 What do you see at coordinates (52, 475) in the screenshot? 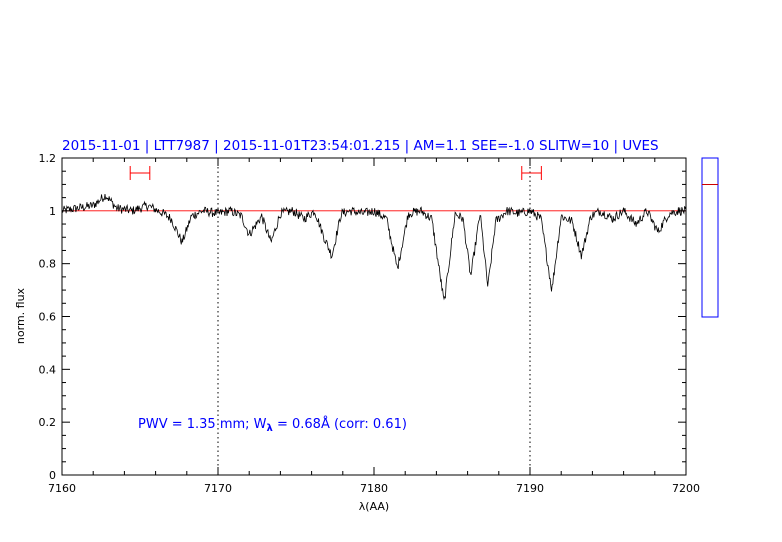
I see `y-tick-label: 0` at bounding box center [52, 475].